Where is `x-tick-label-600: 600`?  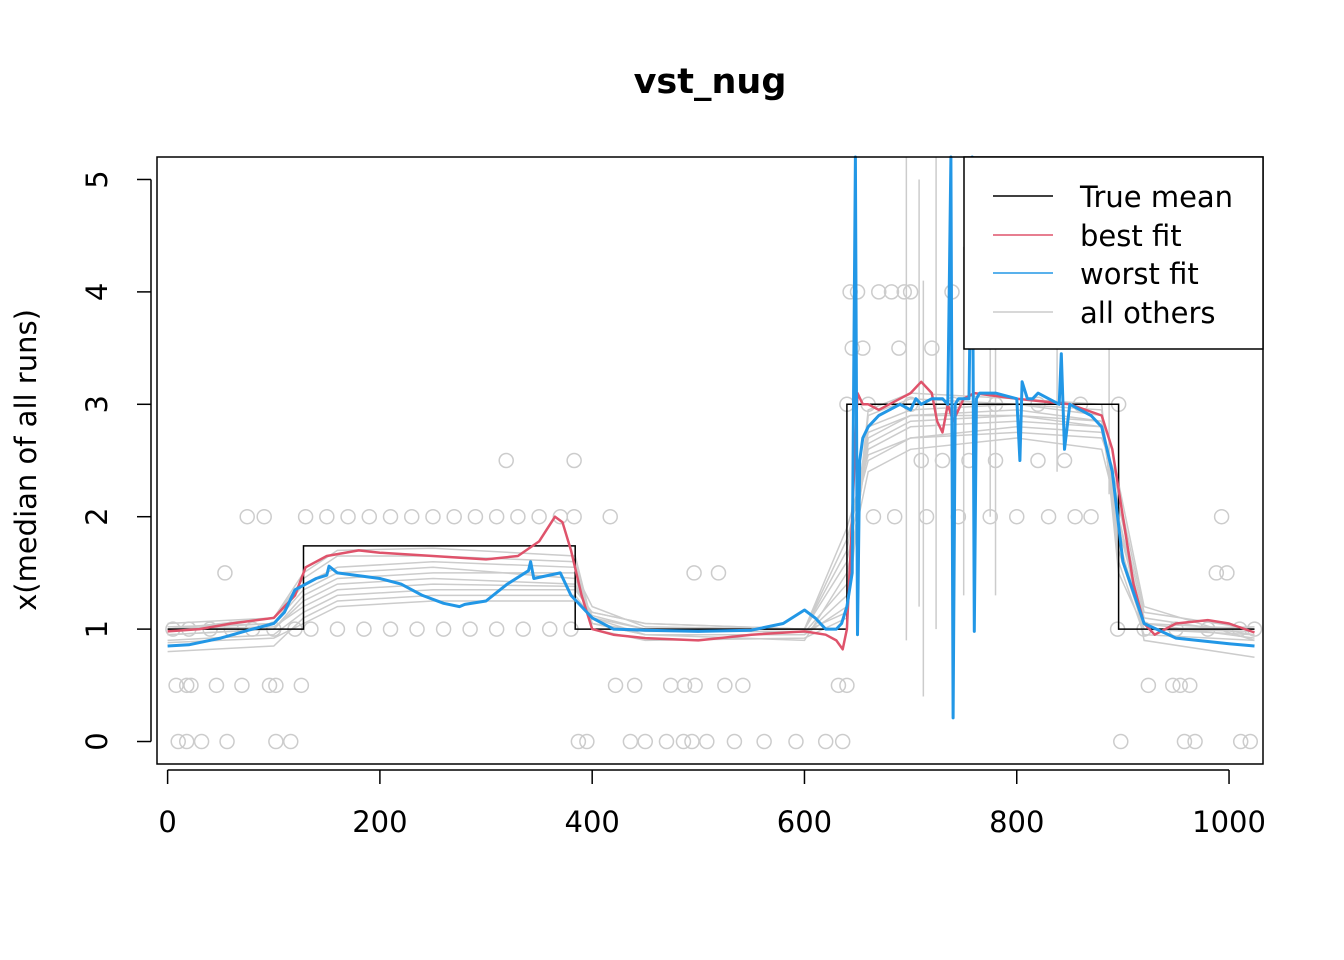 x-tick-label-600: 600 is located at coordinates (804, 822).